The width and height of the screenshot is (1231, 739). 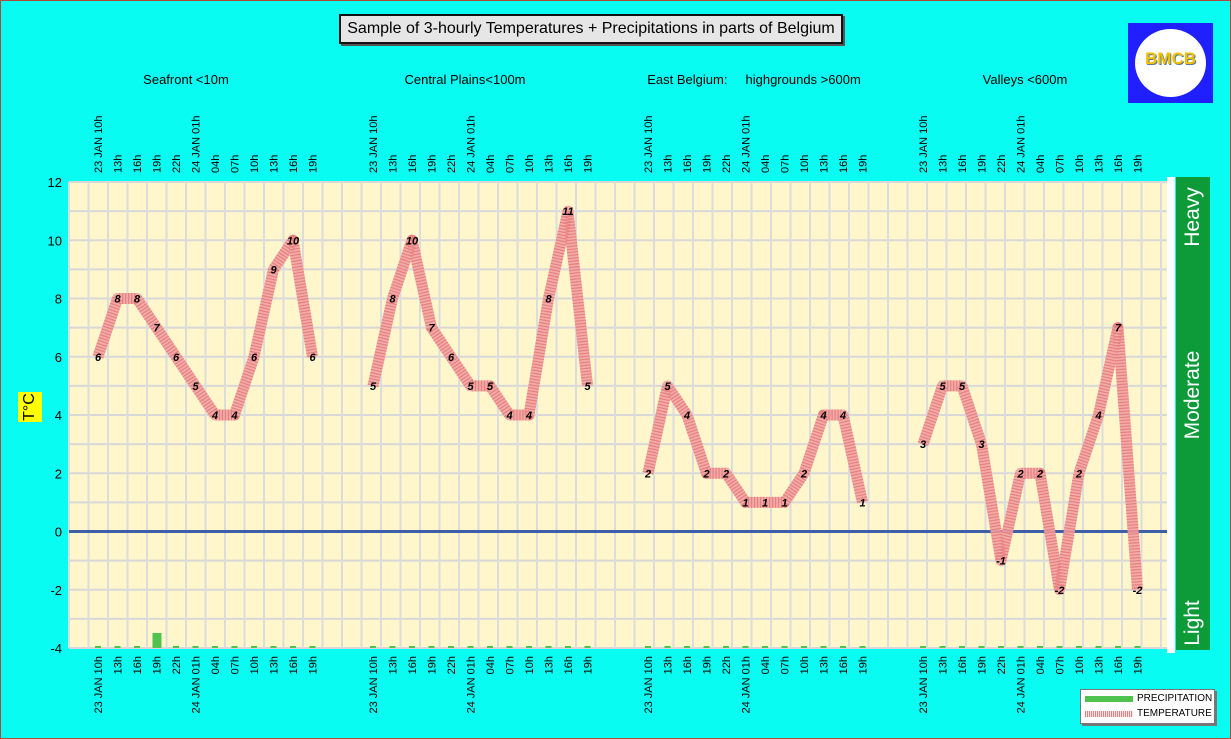 What do you see at coordinates (273, 270) in the screenshot?
I see `temperature-value-label: 9` at bounding box center [273, 270].